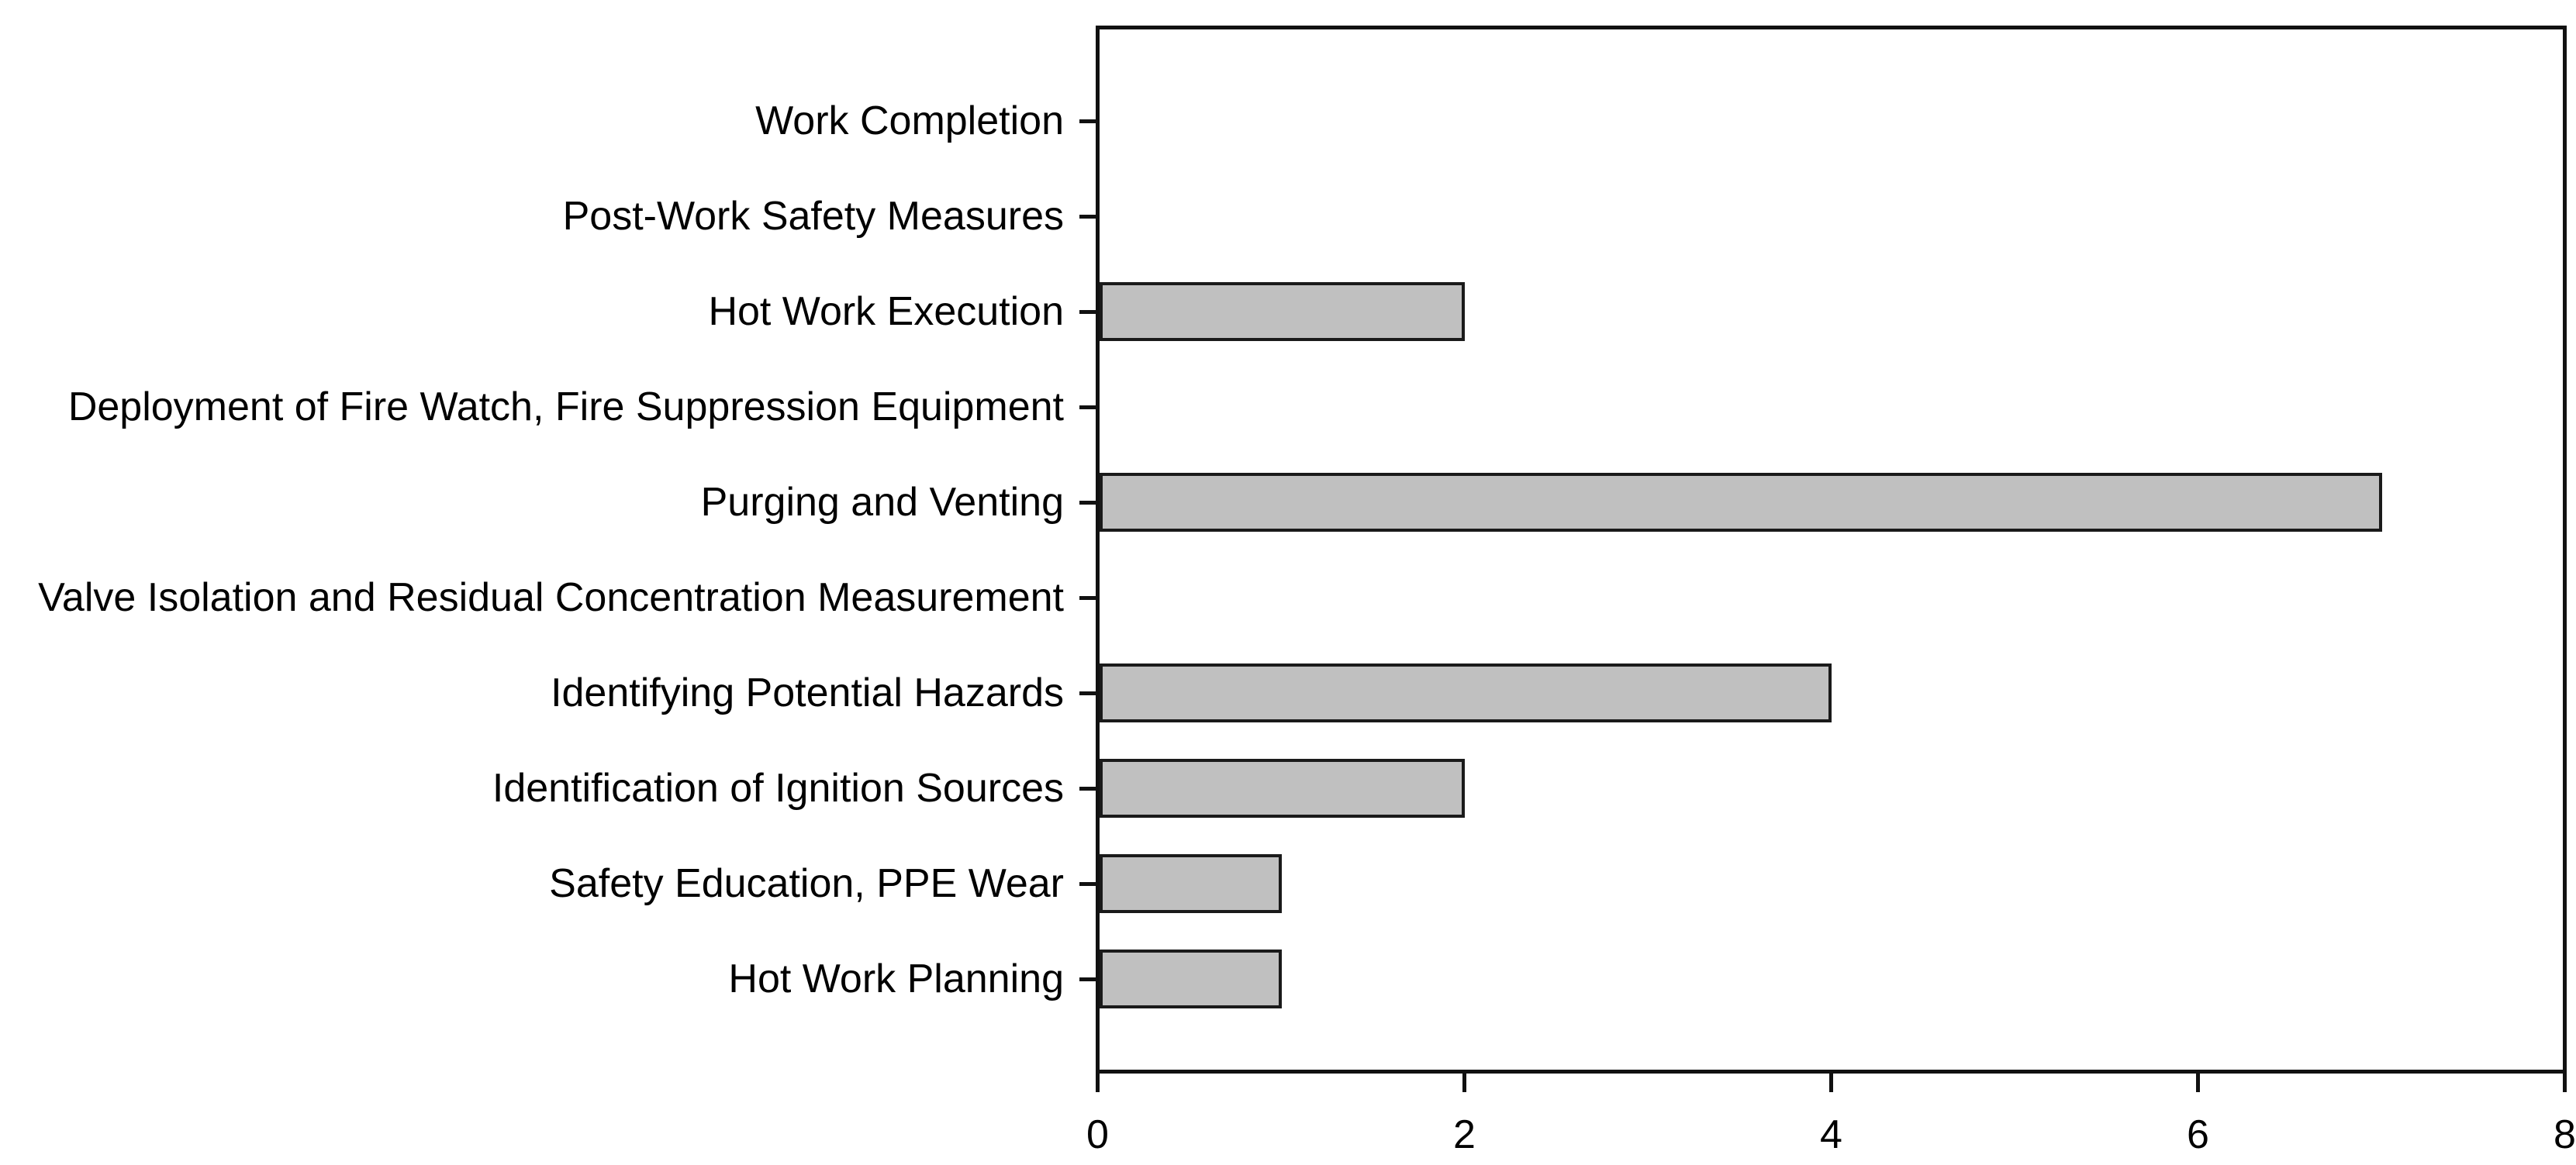 The height and width of the screenshot is (1165, 2576). What do you see at coordinates (1466, 693) in the screenshot?
I see `bar-identifying-potential-hazards` at bounding box center [1466, 693].